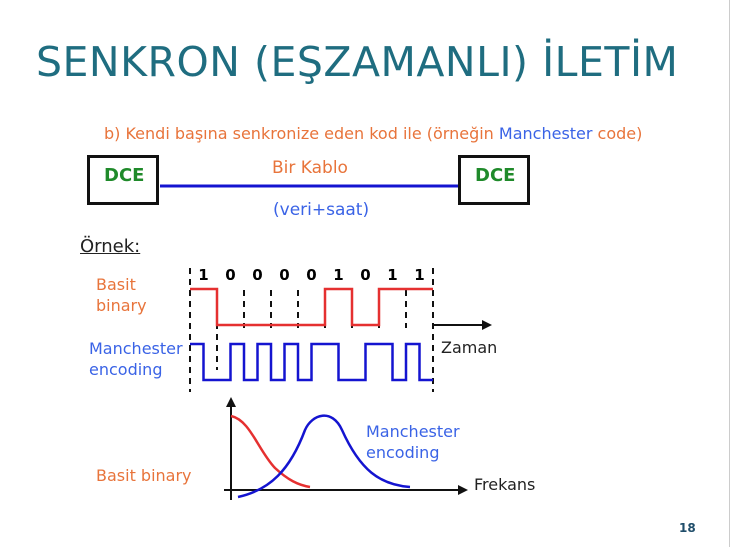 The height and width of the screenshot is (547, 730). What do you see at coordinates (136, 359) in the screenshot?
I see `manchester-label: Manchester encoding` at bounding box center [136, 359].